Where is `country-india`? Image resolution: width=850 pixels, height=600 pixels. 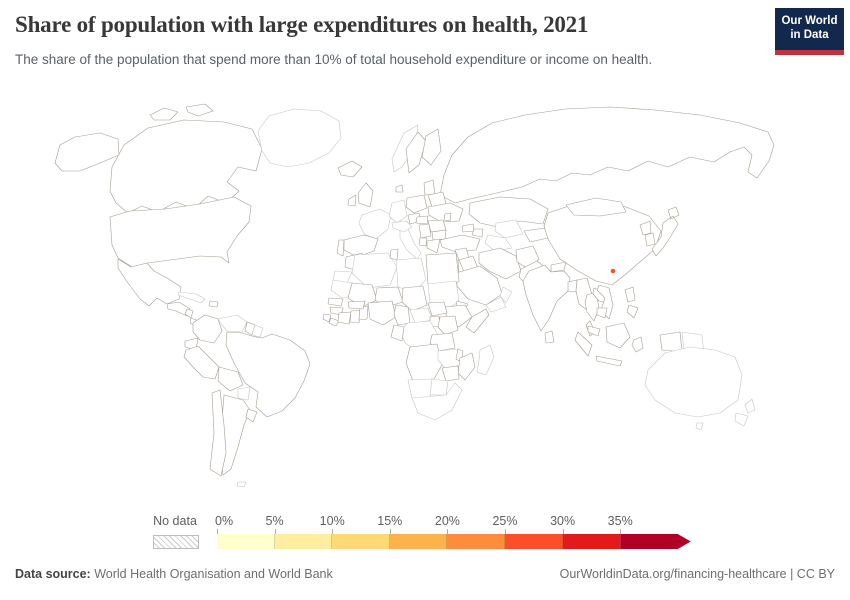 country-india is located at coordinates (546, 298).